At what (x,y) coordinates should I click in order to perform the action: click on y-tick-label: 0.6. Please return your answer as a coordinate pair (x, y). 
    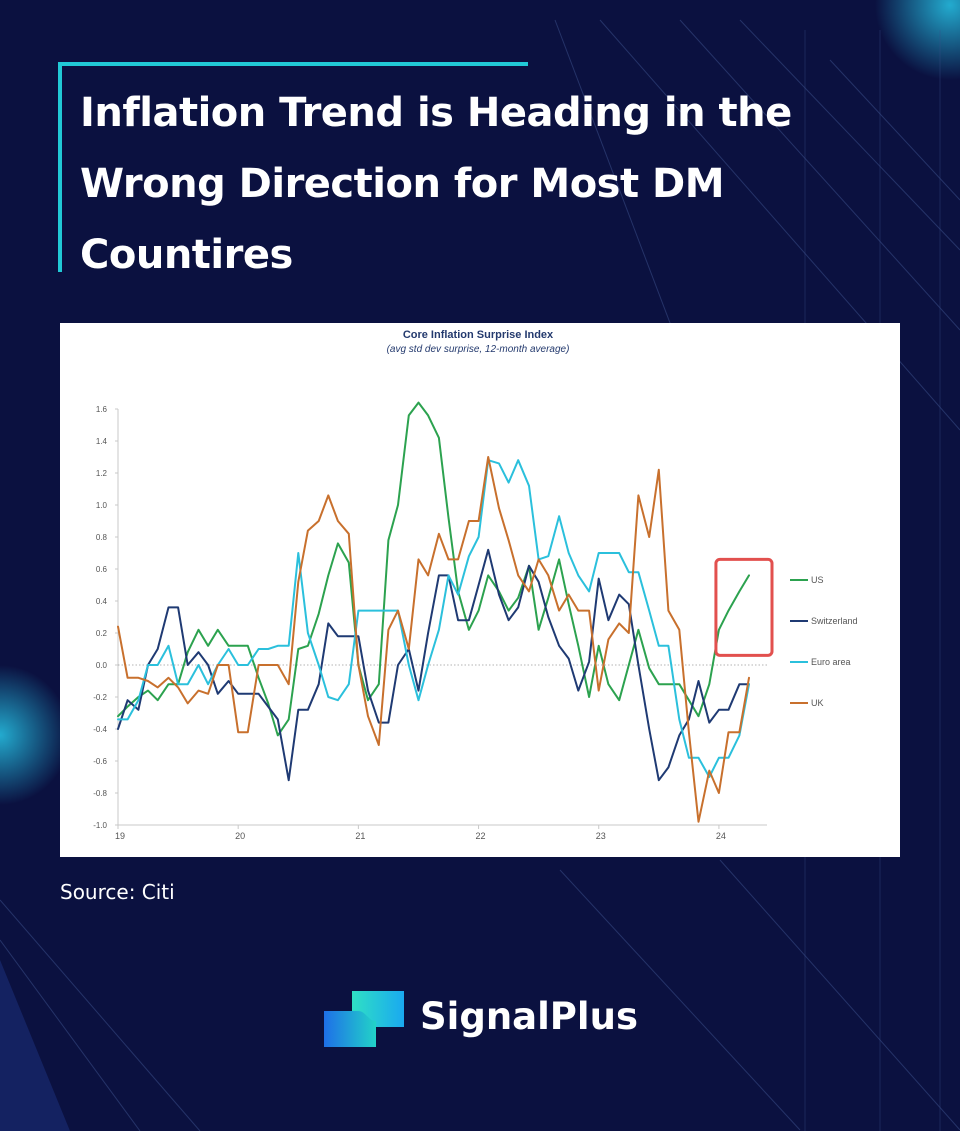
    Looking at the image, I should click on (102, 569).